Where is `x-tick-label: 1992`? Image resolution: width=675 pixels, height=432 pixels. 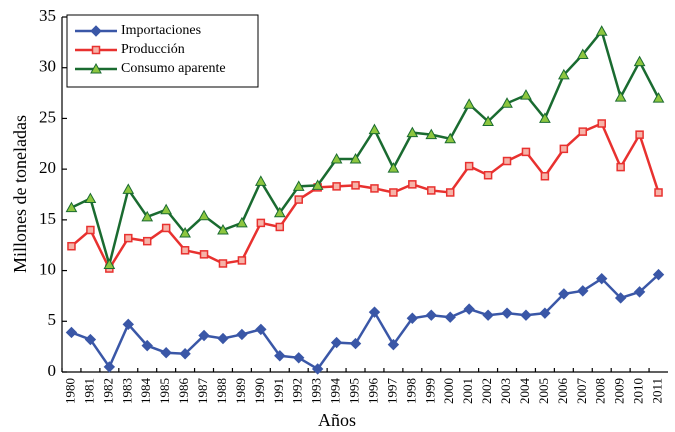 x-tick-label: 1992 is located at coordinates (297, 391).